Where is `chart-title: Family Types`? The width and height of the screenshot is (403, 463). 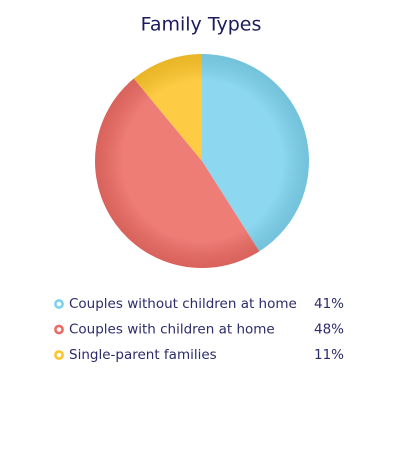 chart-title: Family Types is located at coordinates (201, 25).